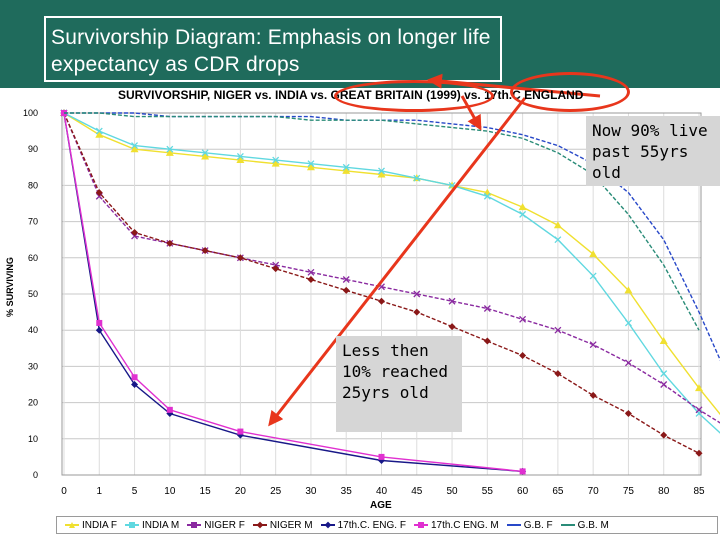 The image size is (720, 540). I want to click on legend-swatch-g-b-f, so click(513, 525).